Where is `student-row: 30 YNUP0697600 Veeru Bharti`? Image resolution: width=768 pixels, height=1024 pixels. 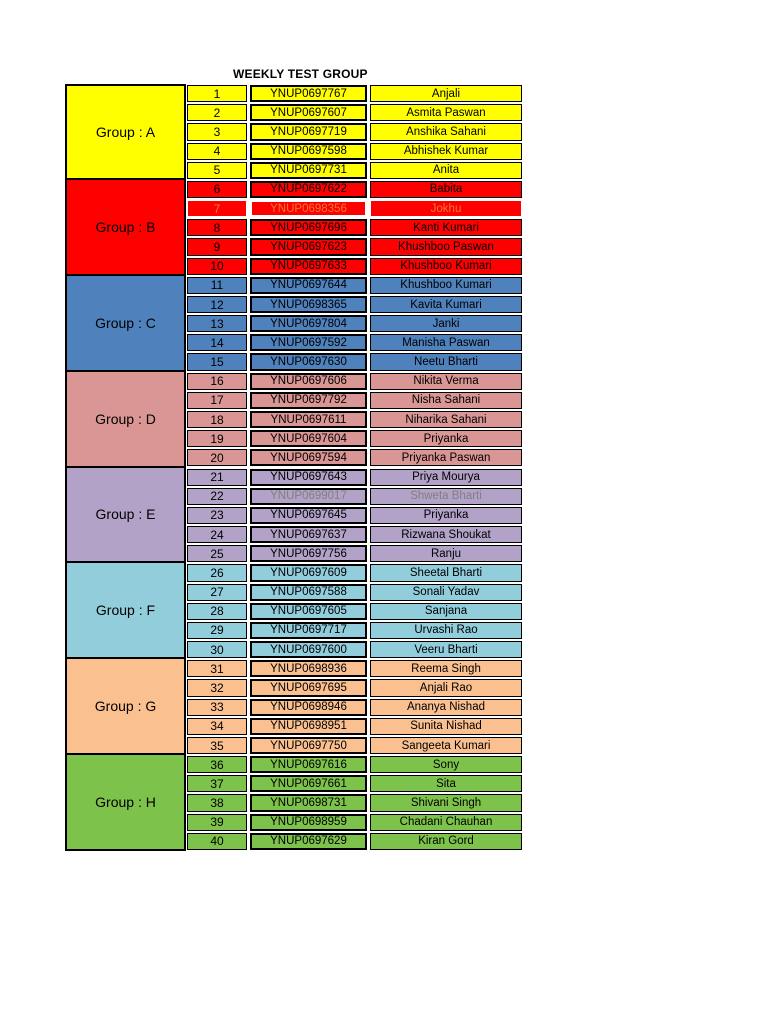 student-row: 30 YNUP0697600 Veeru Bharti is located at coordinates (355, 649).